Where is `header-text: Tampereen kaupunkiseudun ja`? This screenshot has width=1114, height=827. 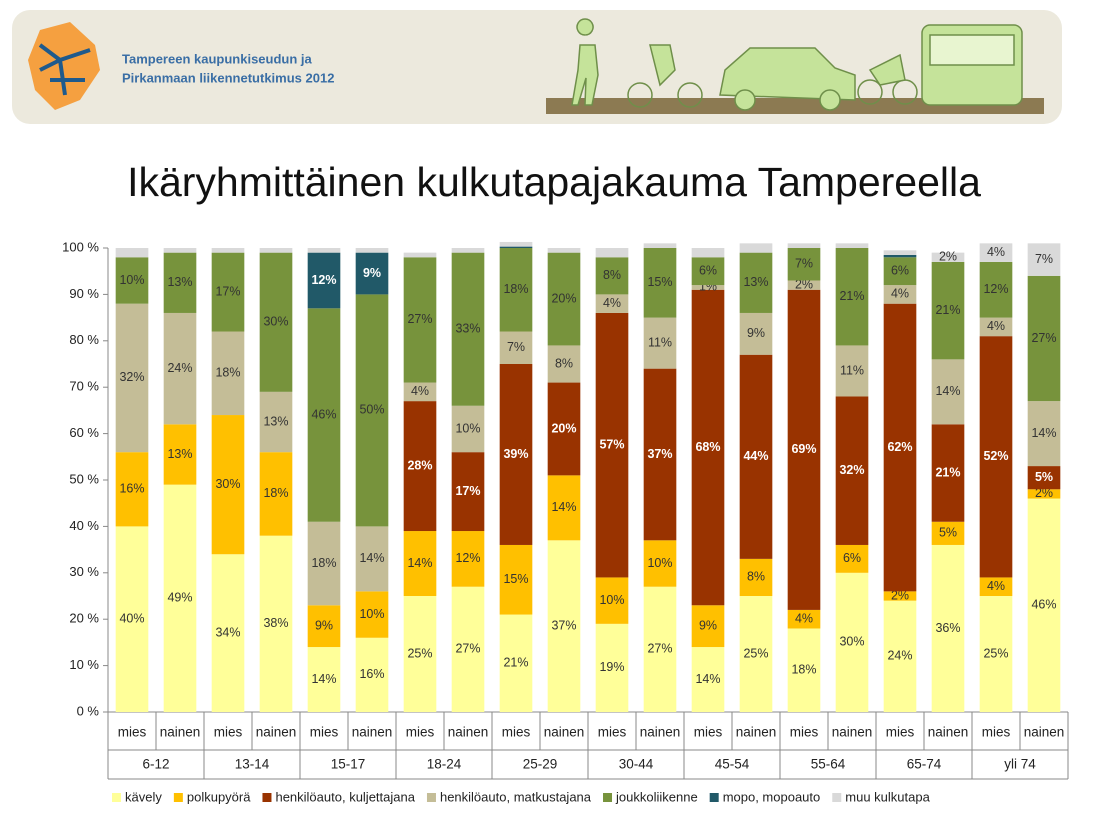
header-text: Tampereen kaupunkiseudun ja is located at coordinates (217, 58).